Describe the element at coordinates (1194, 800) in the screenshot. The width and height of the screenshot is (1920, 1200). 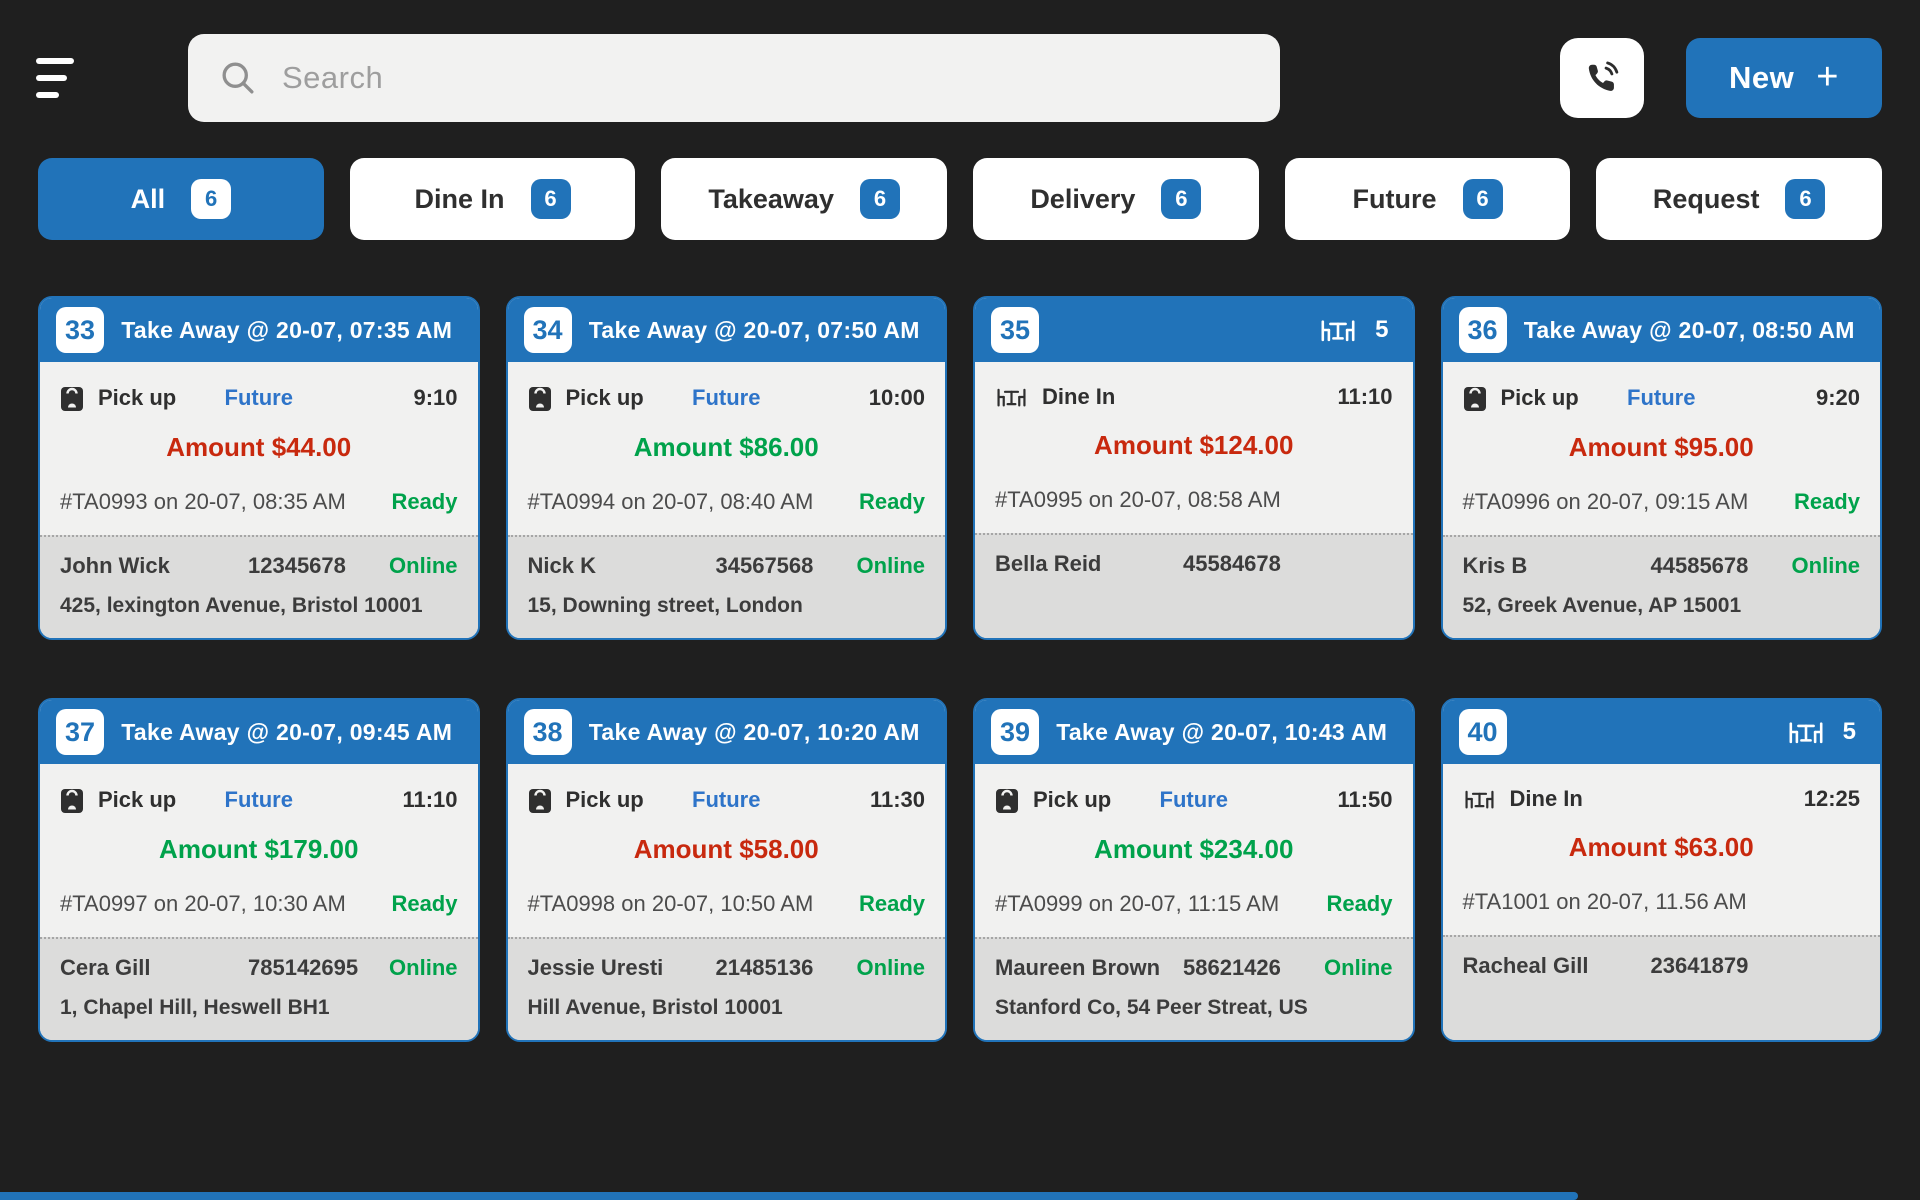
I see `service-row: Pick up Future 11:50` at that location.